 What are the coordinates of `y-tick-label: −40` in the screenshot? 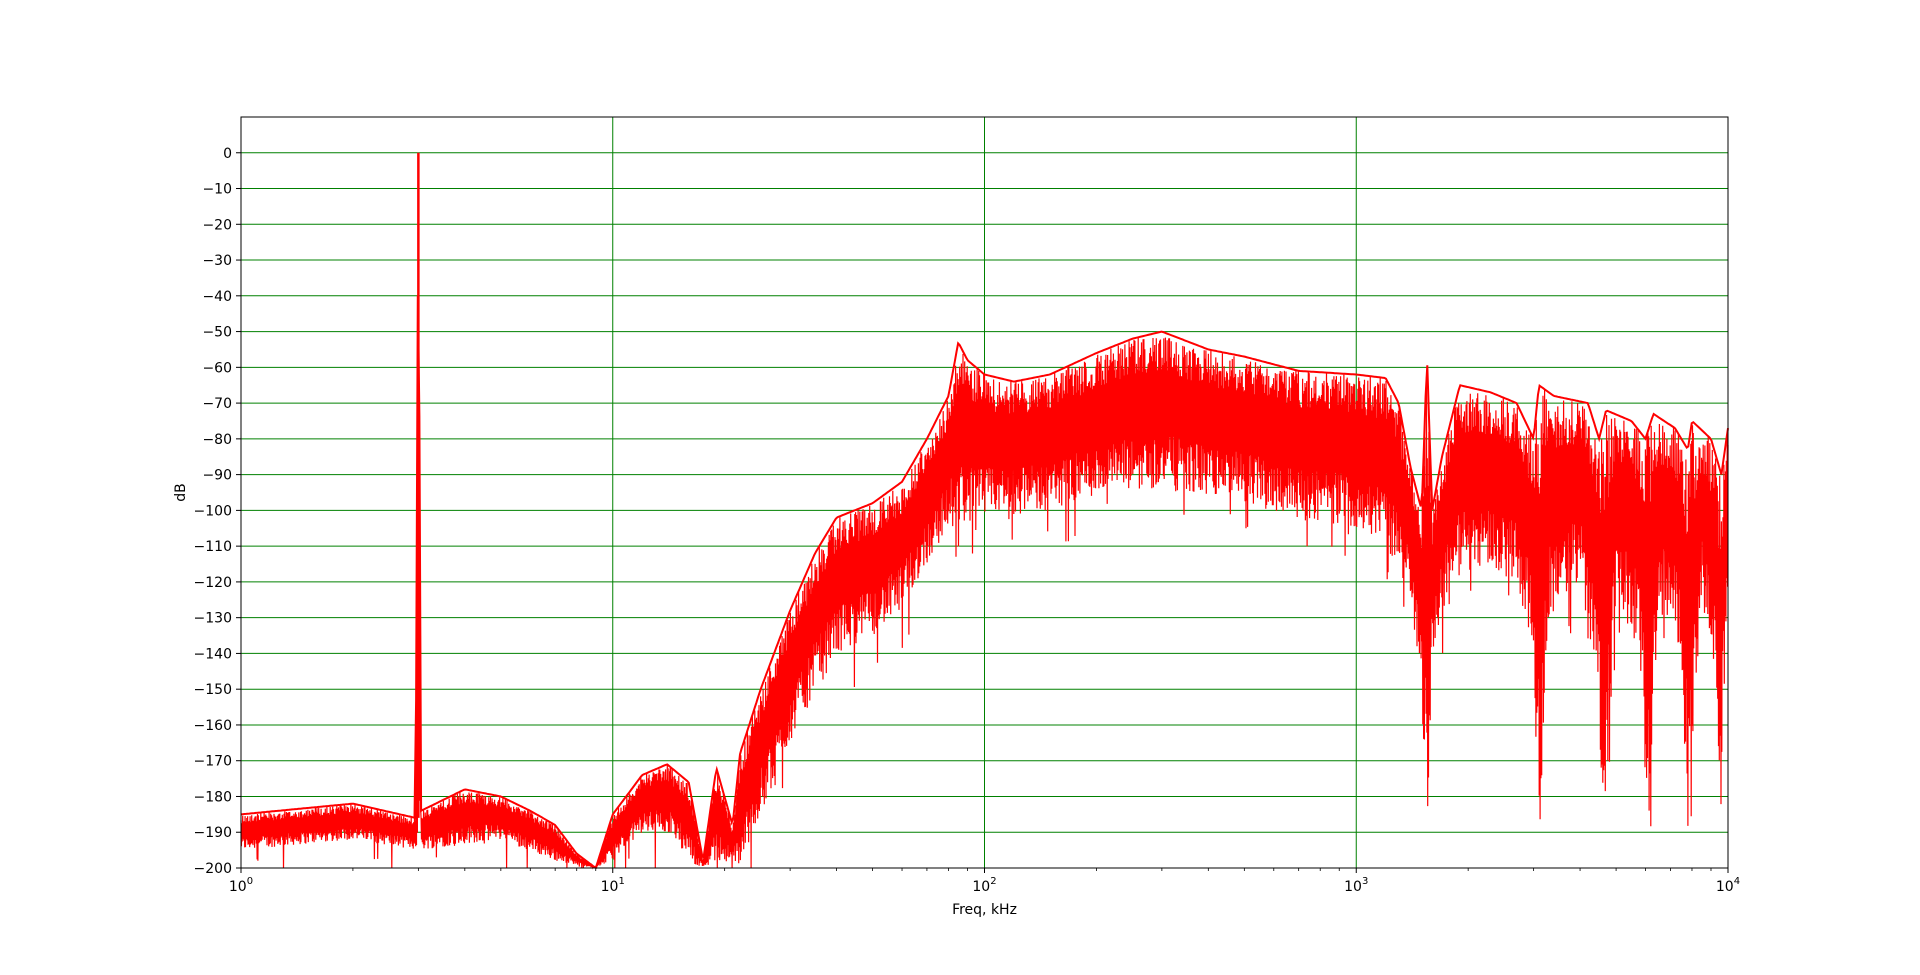 It's located at (217, 297).